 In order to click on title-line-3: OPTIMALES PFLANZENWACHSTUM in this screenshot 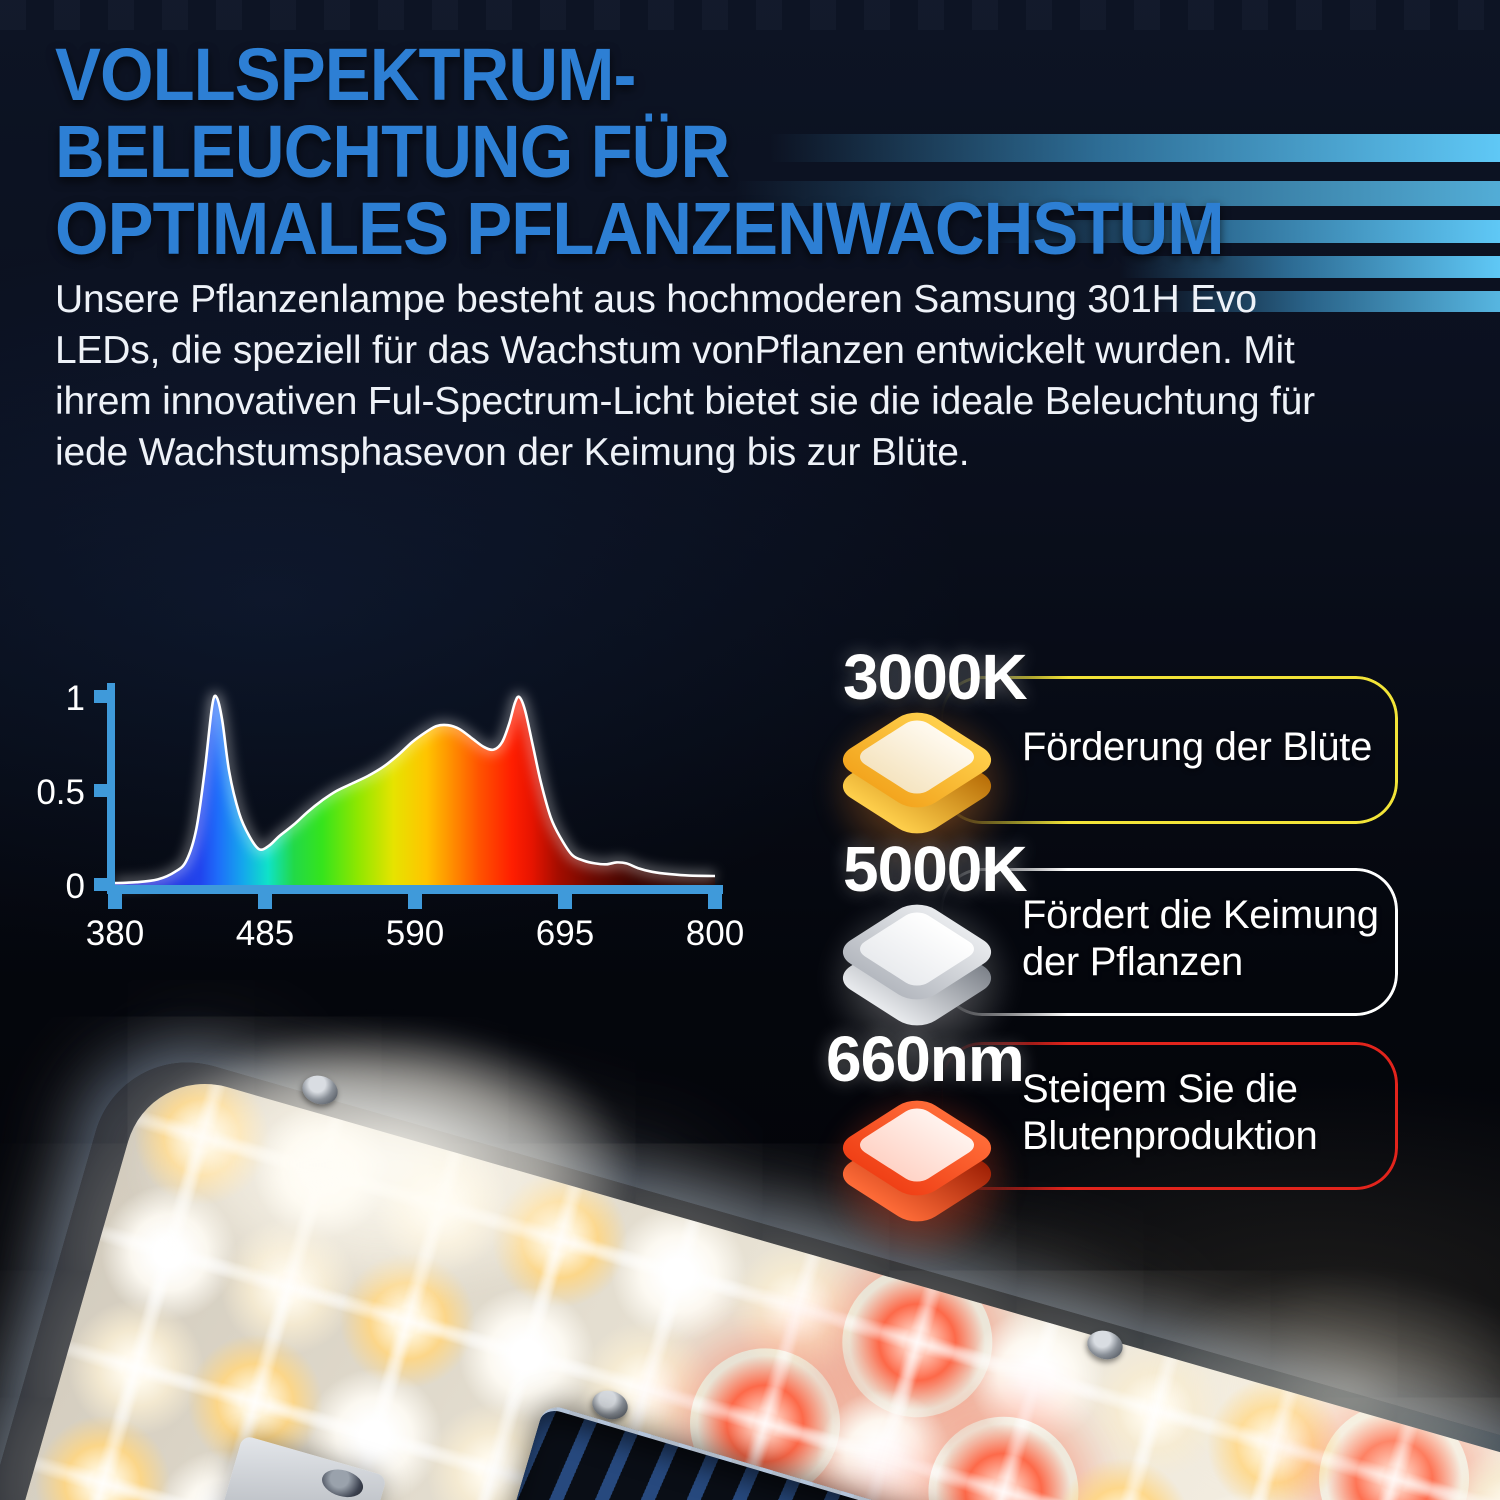, I will do `click(640, 228)`.